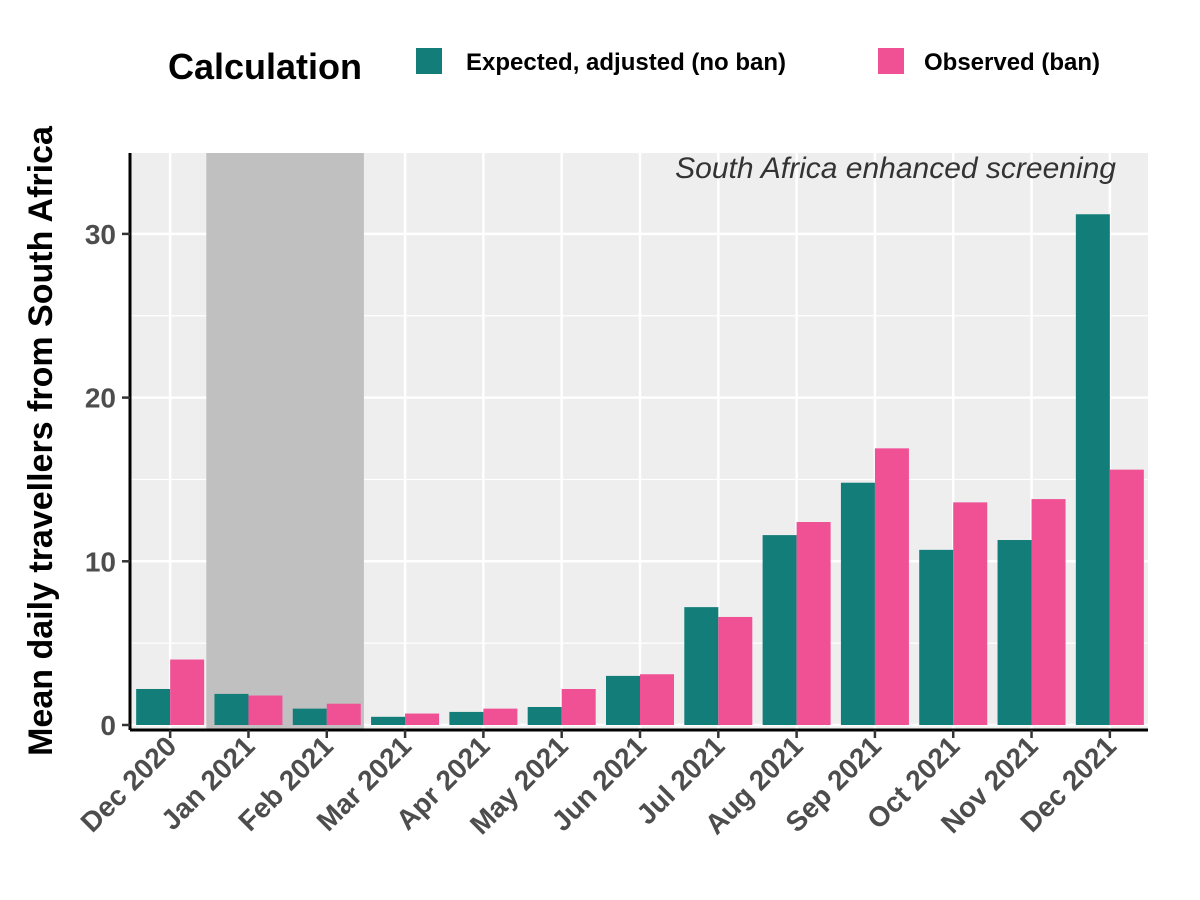 The width and height of the screenshot is (1200, 900). Describe the element at coordinates (100, 561) in the screenshot. I see `y-tick-label: 10` at that location.